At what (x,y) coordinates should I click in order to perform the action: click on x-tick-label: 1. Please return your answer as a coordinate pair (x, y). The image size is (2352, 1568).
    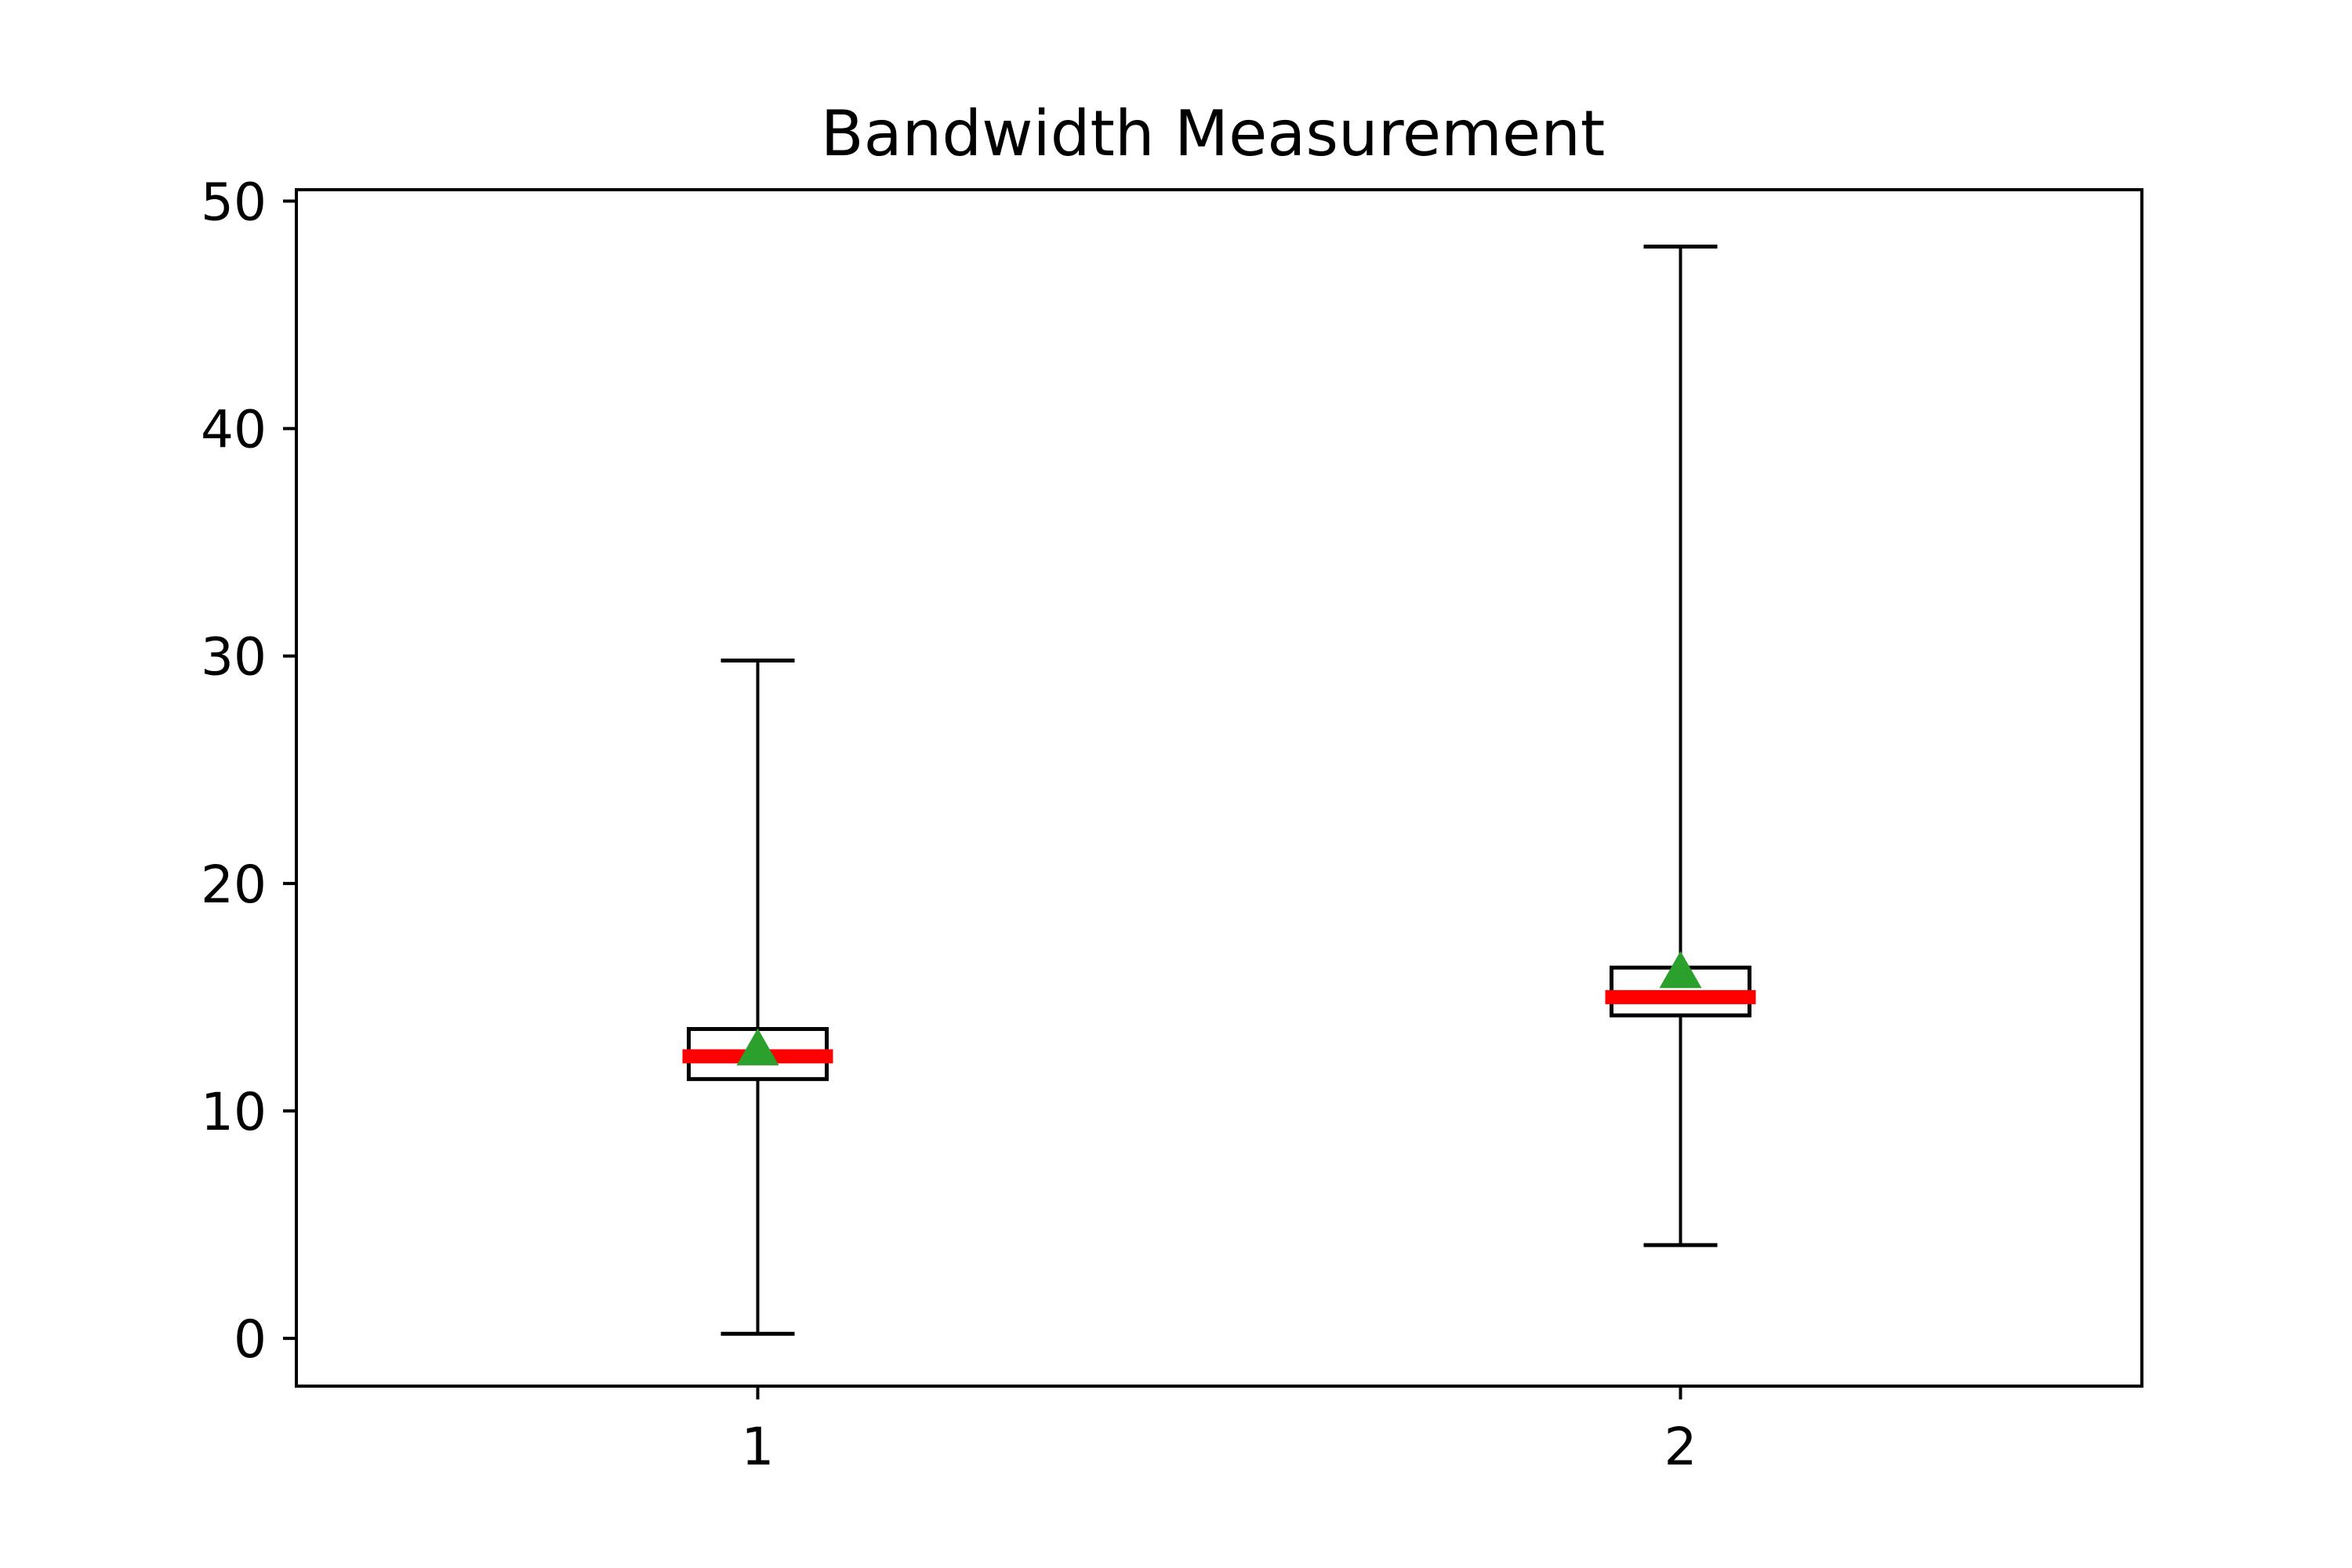
    Looking at the image, I should click on (758, 1447).